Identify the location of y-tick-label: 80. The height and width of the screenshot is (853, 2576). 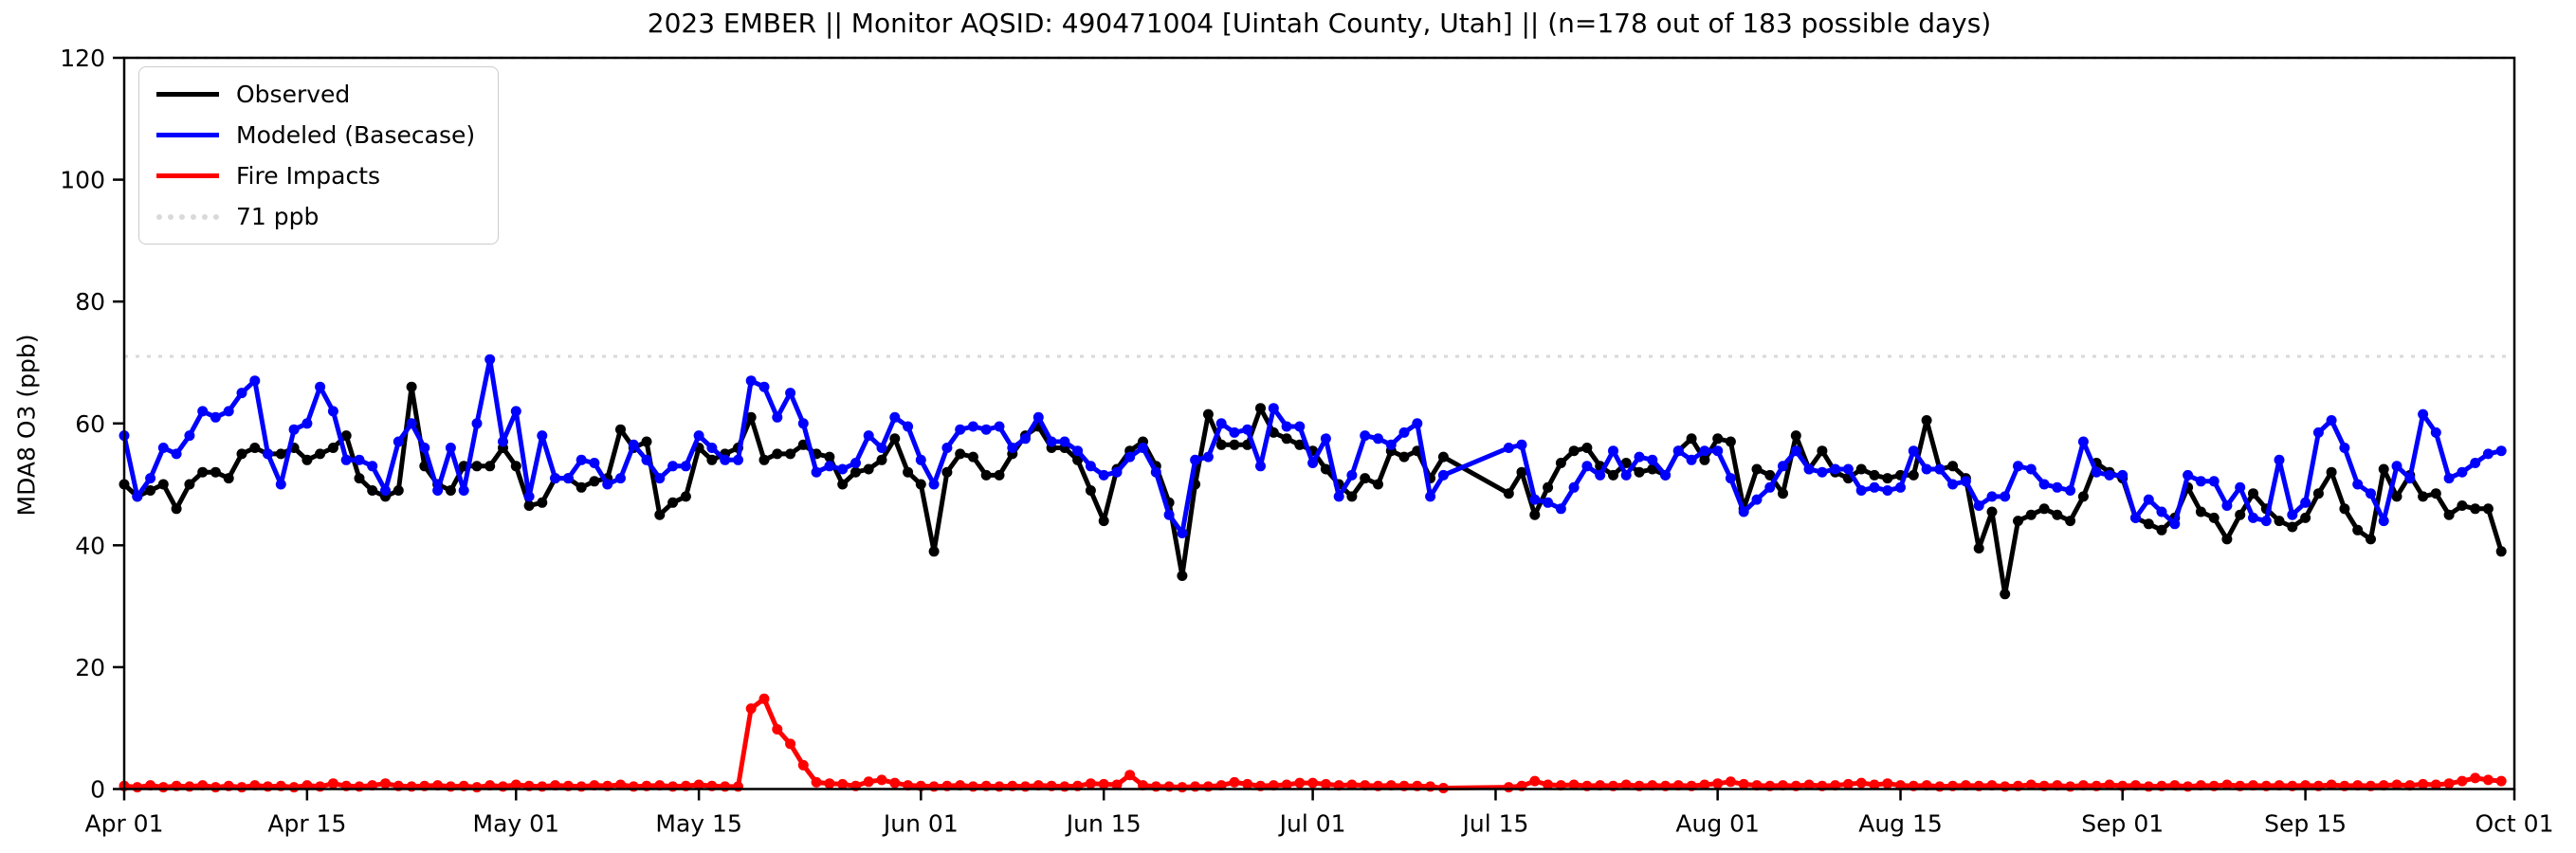
(90, 302).